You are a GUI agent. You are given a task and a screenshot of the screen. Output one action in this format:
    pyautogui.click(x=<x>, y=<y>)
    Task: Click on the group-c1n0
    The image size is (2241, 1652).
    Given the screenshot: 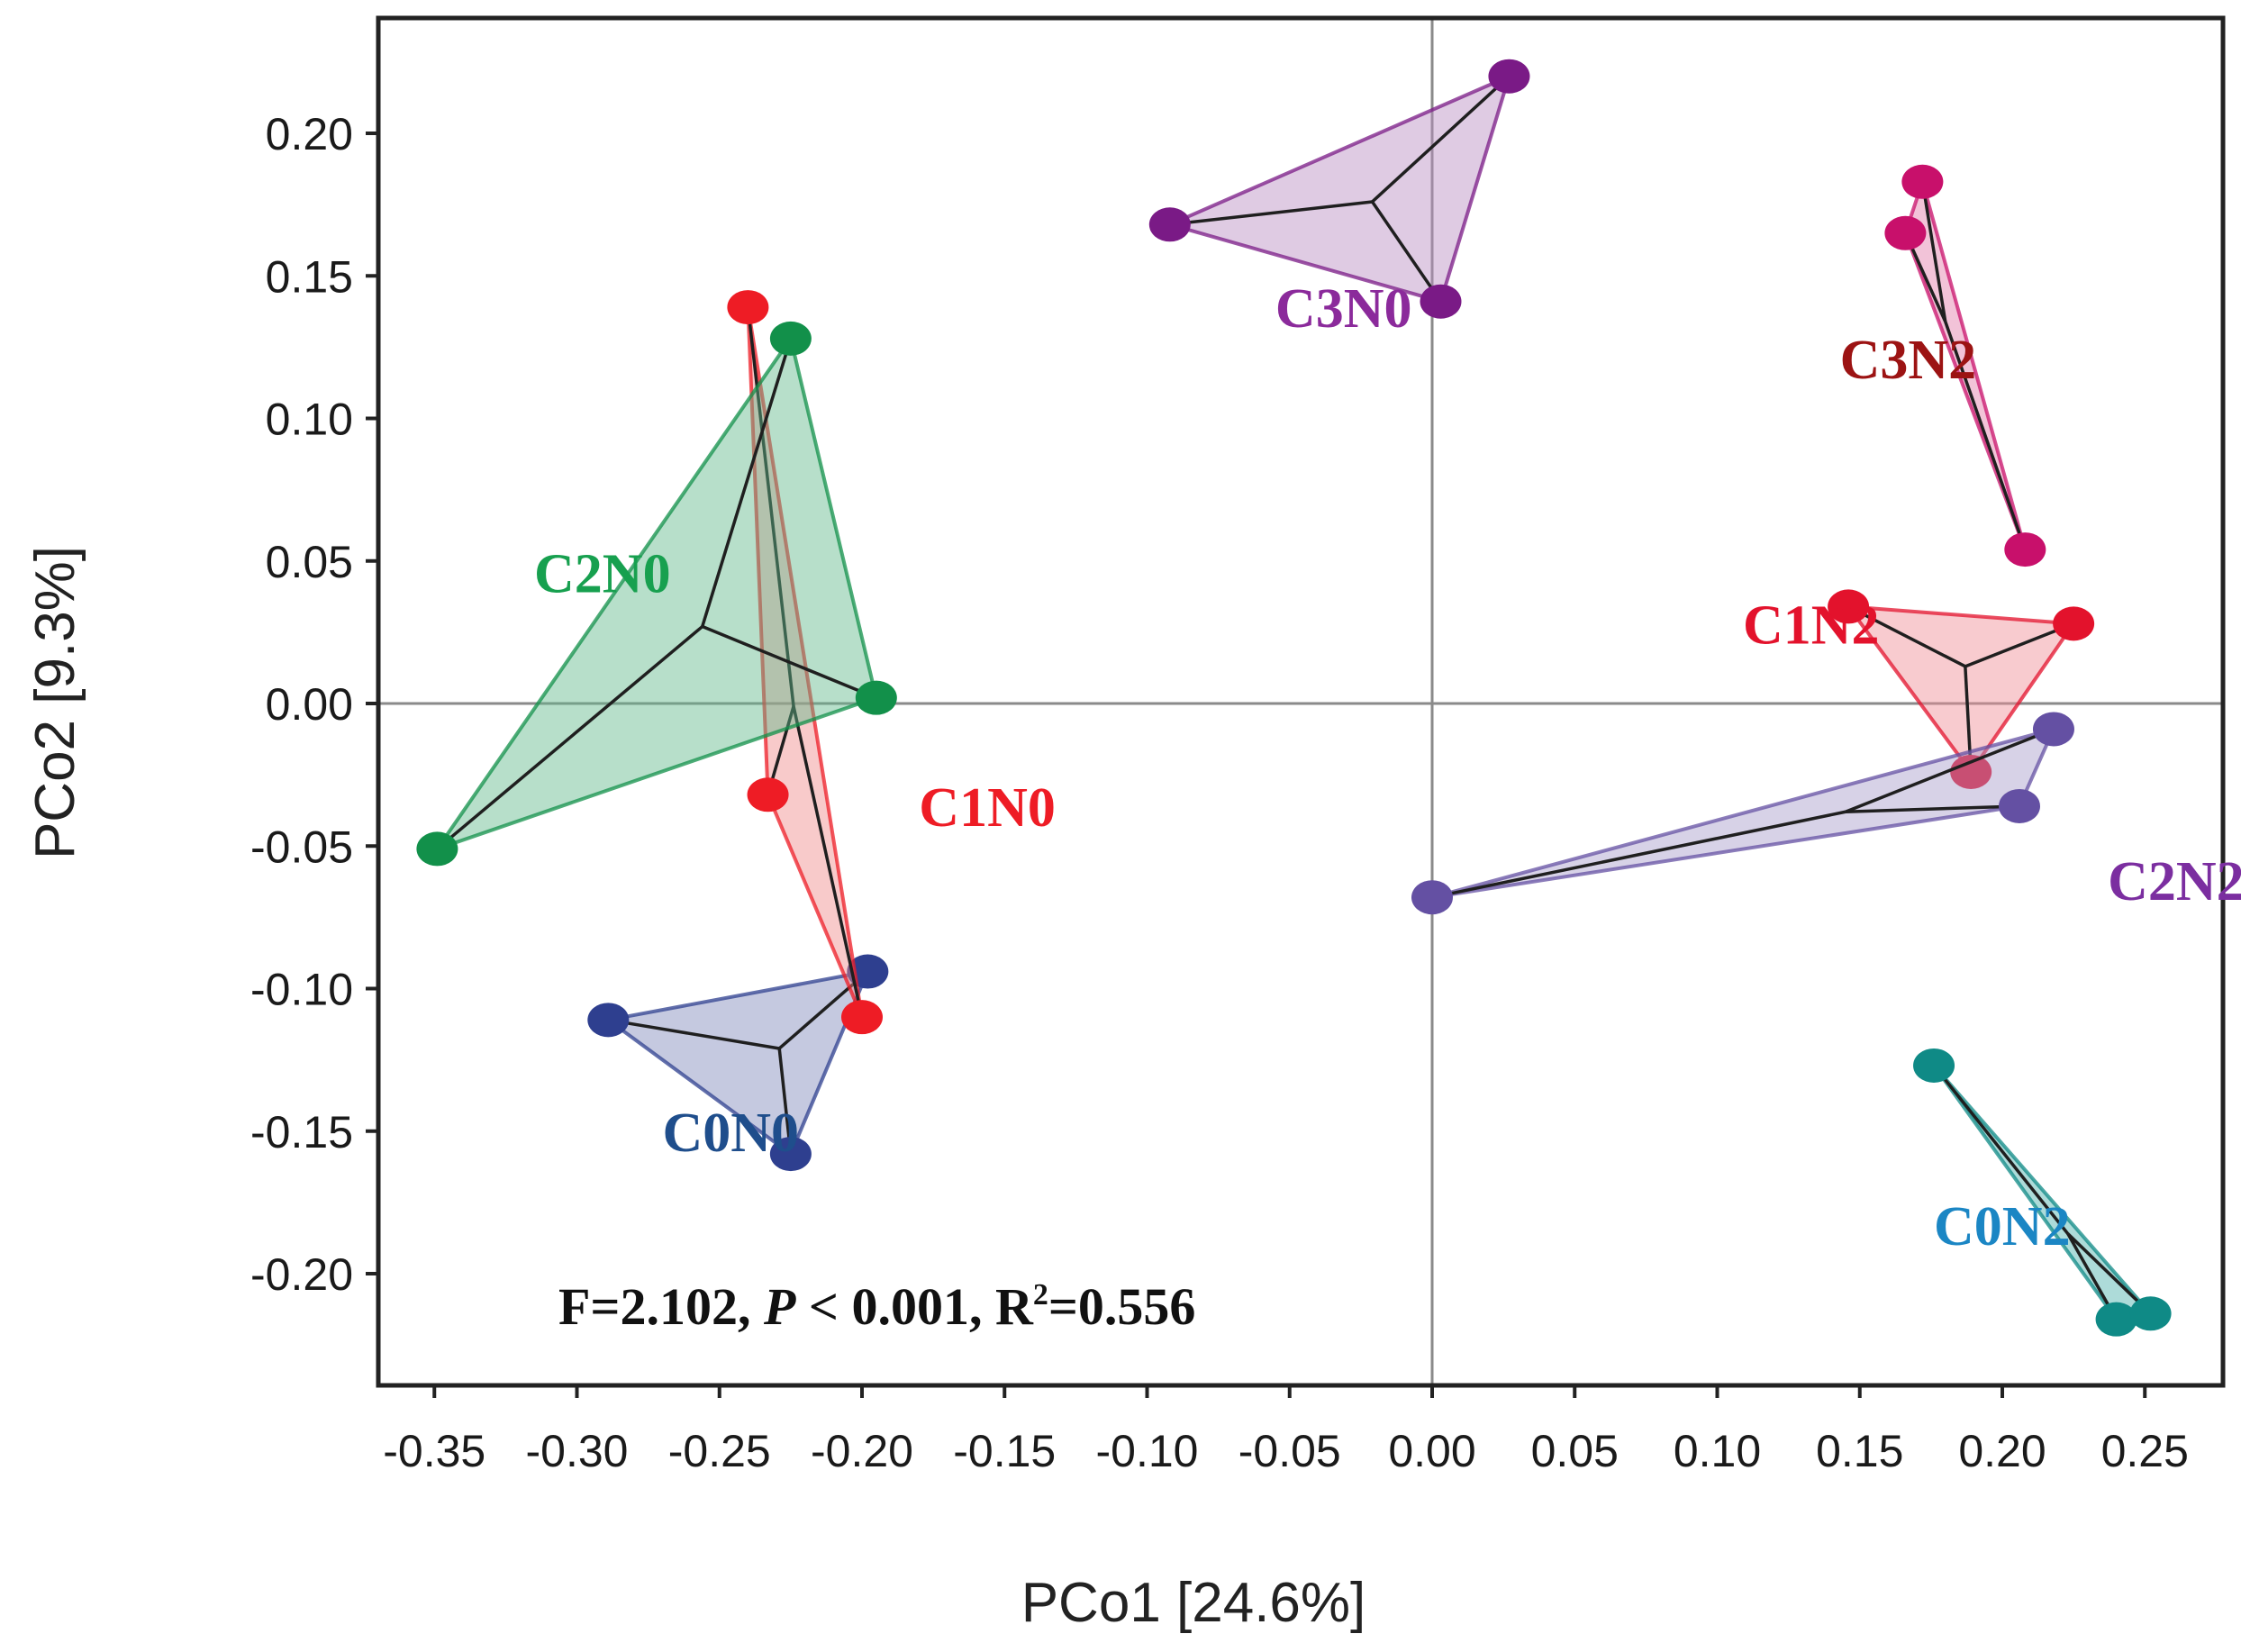 What is the action you would take?
    pyautogui.click(x=805, y=662)
    